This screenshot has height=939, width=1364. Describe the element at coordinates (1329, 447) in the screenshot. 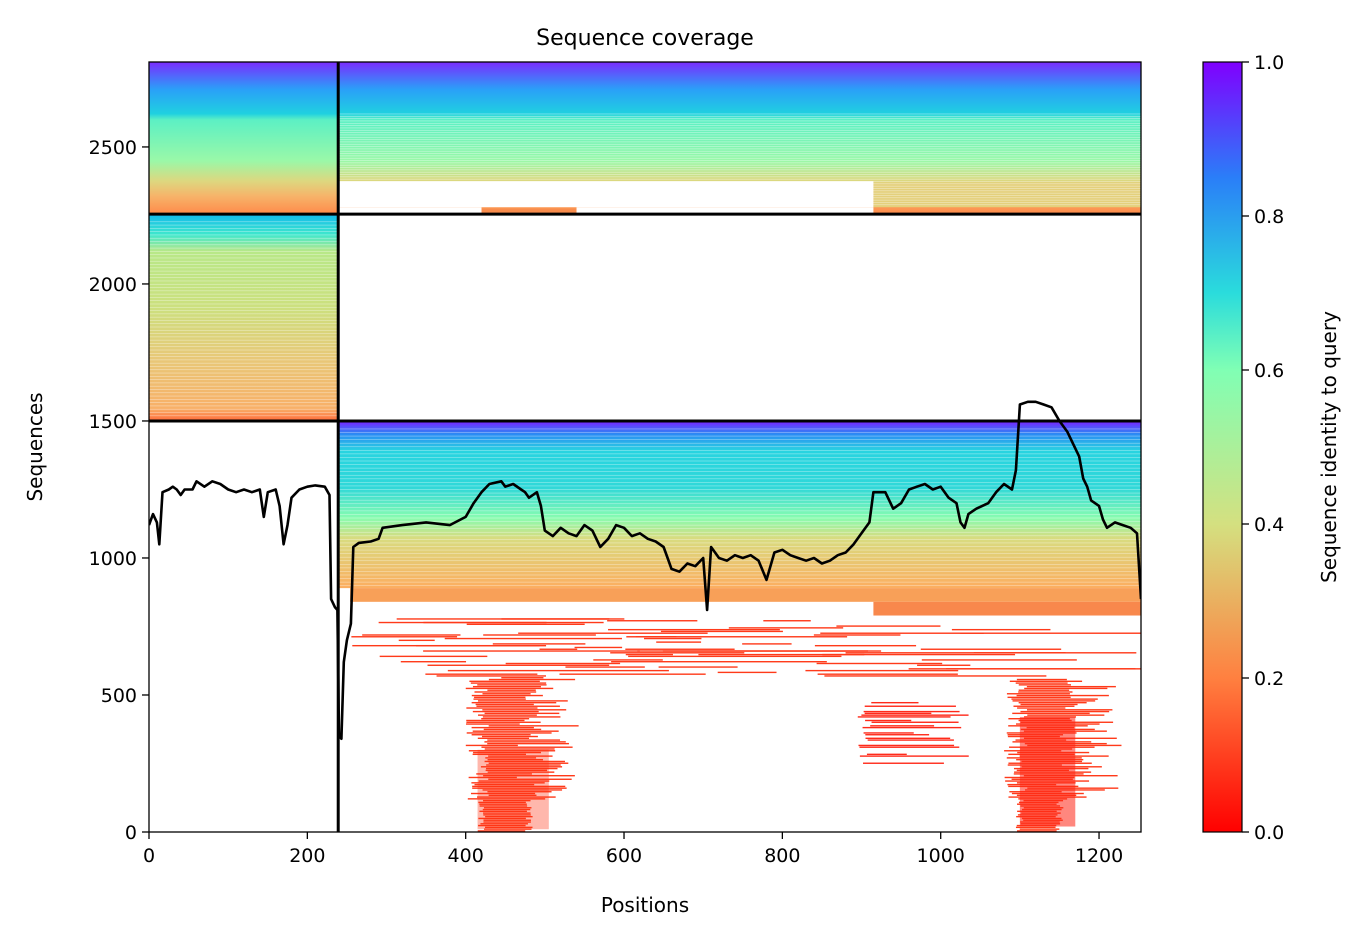

I see `colorbar-label: Sequence identity to query` at that location.